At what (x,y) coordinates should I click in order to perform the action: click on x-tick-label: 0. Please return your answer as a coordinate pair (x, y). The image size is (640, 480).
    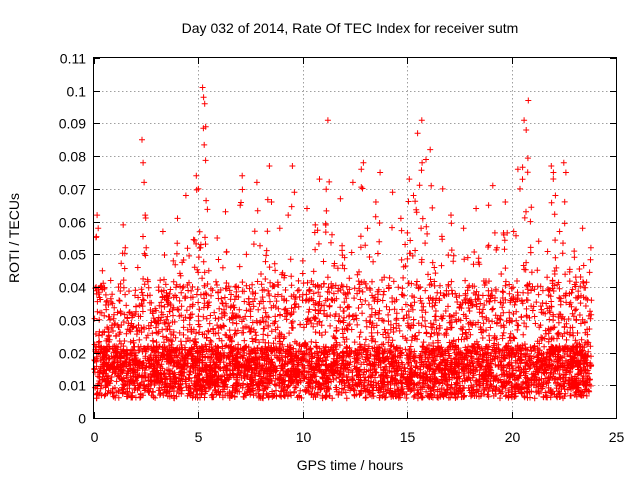
    Looking at the image, I should click on (95, 437).